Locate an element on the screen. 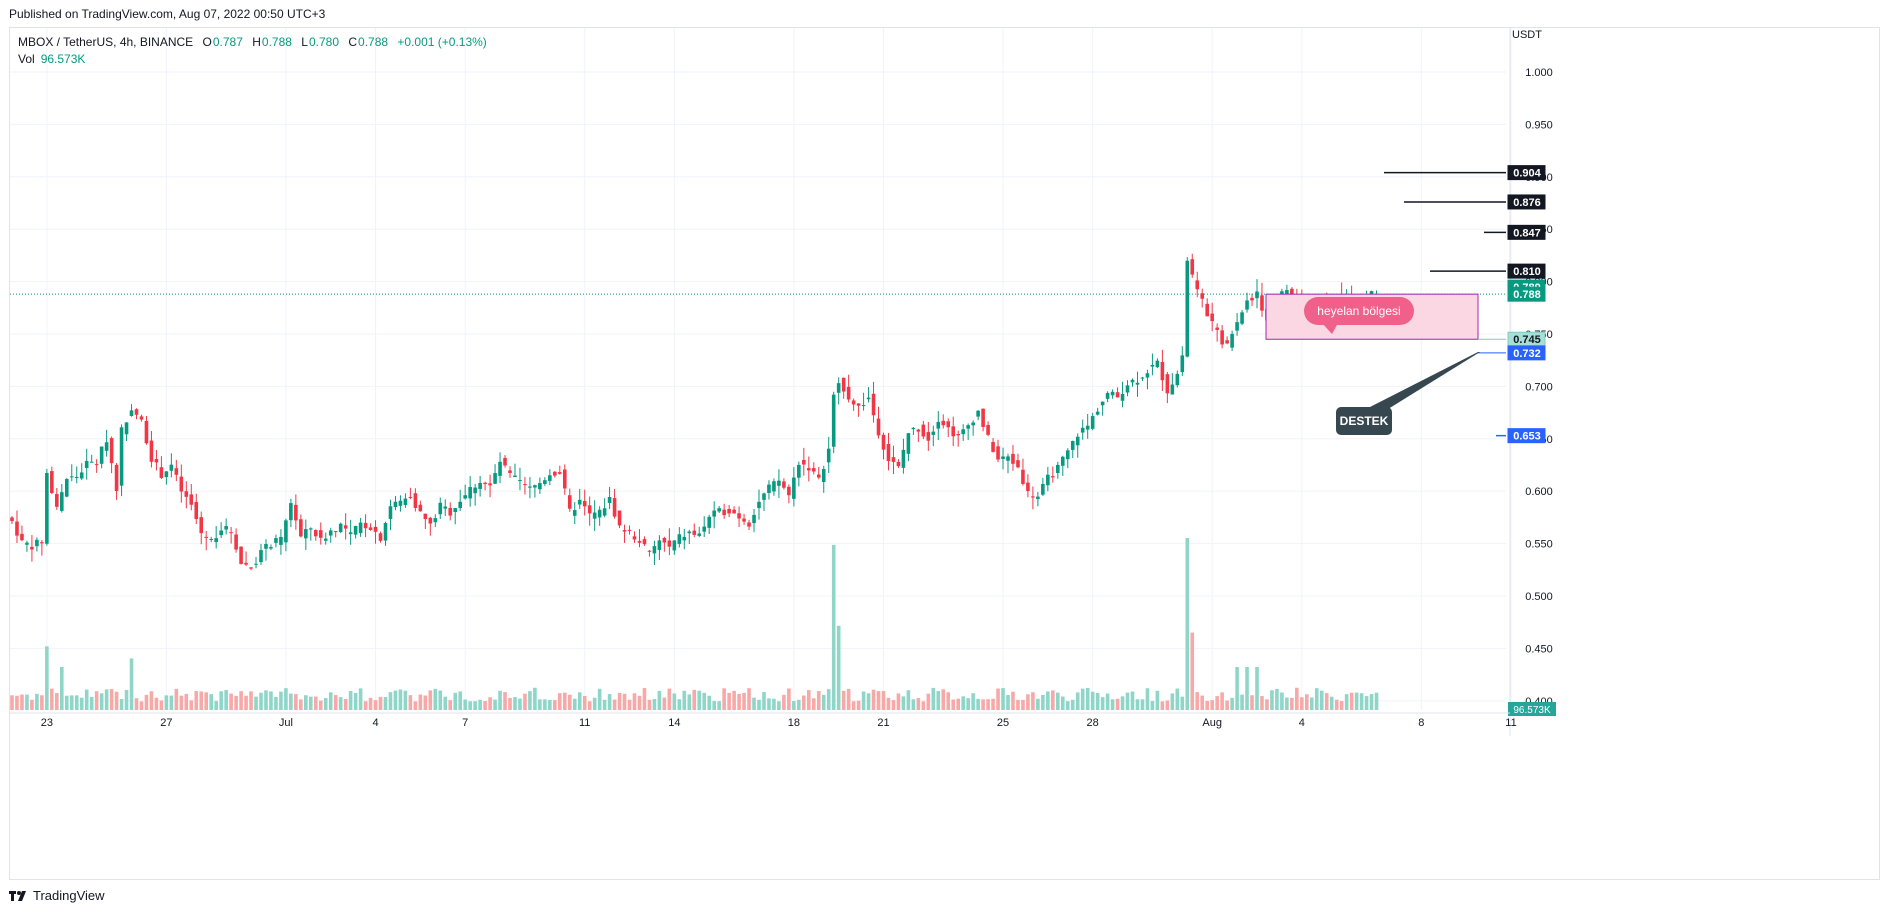 This screenshot has width=1882, height=916. volume-badge-bg is located at coordinates (1532, 709).